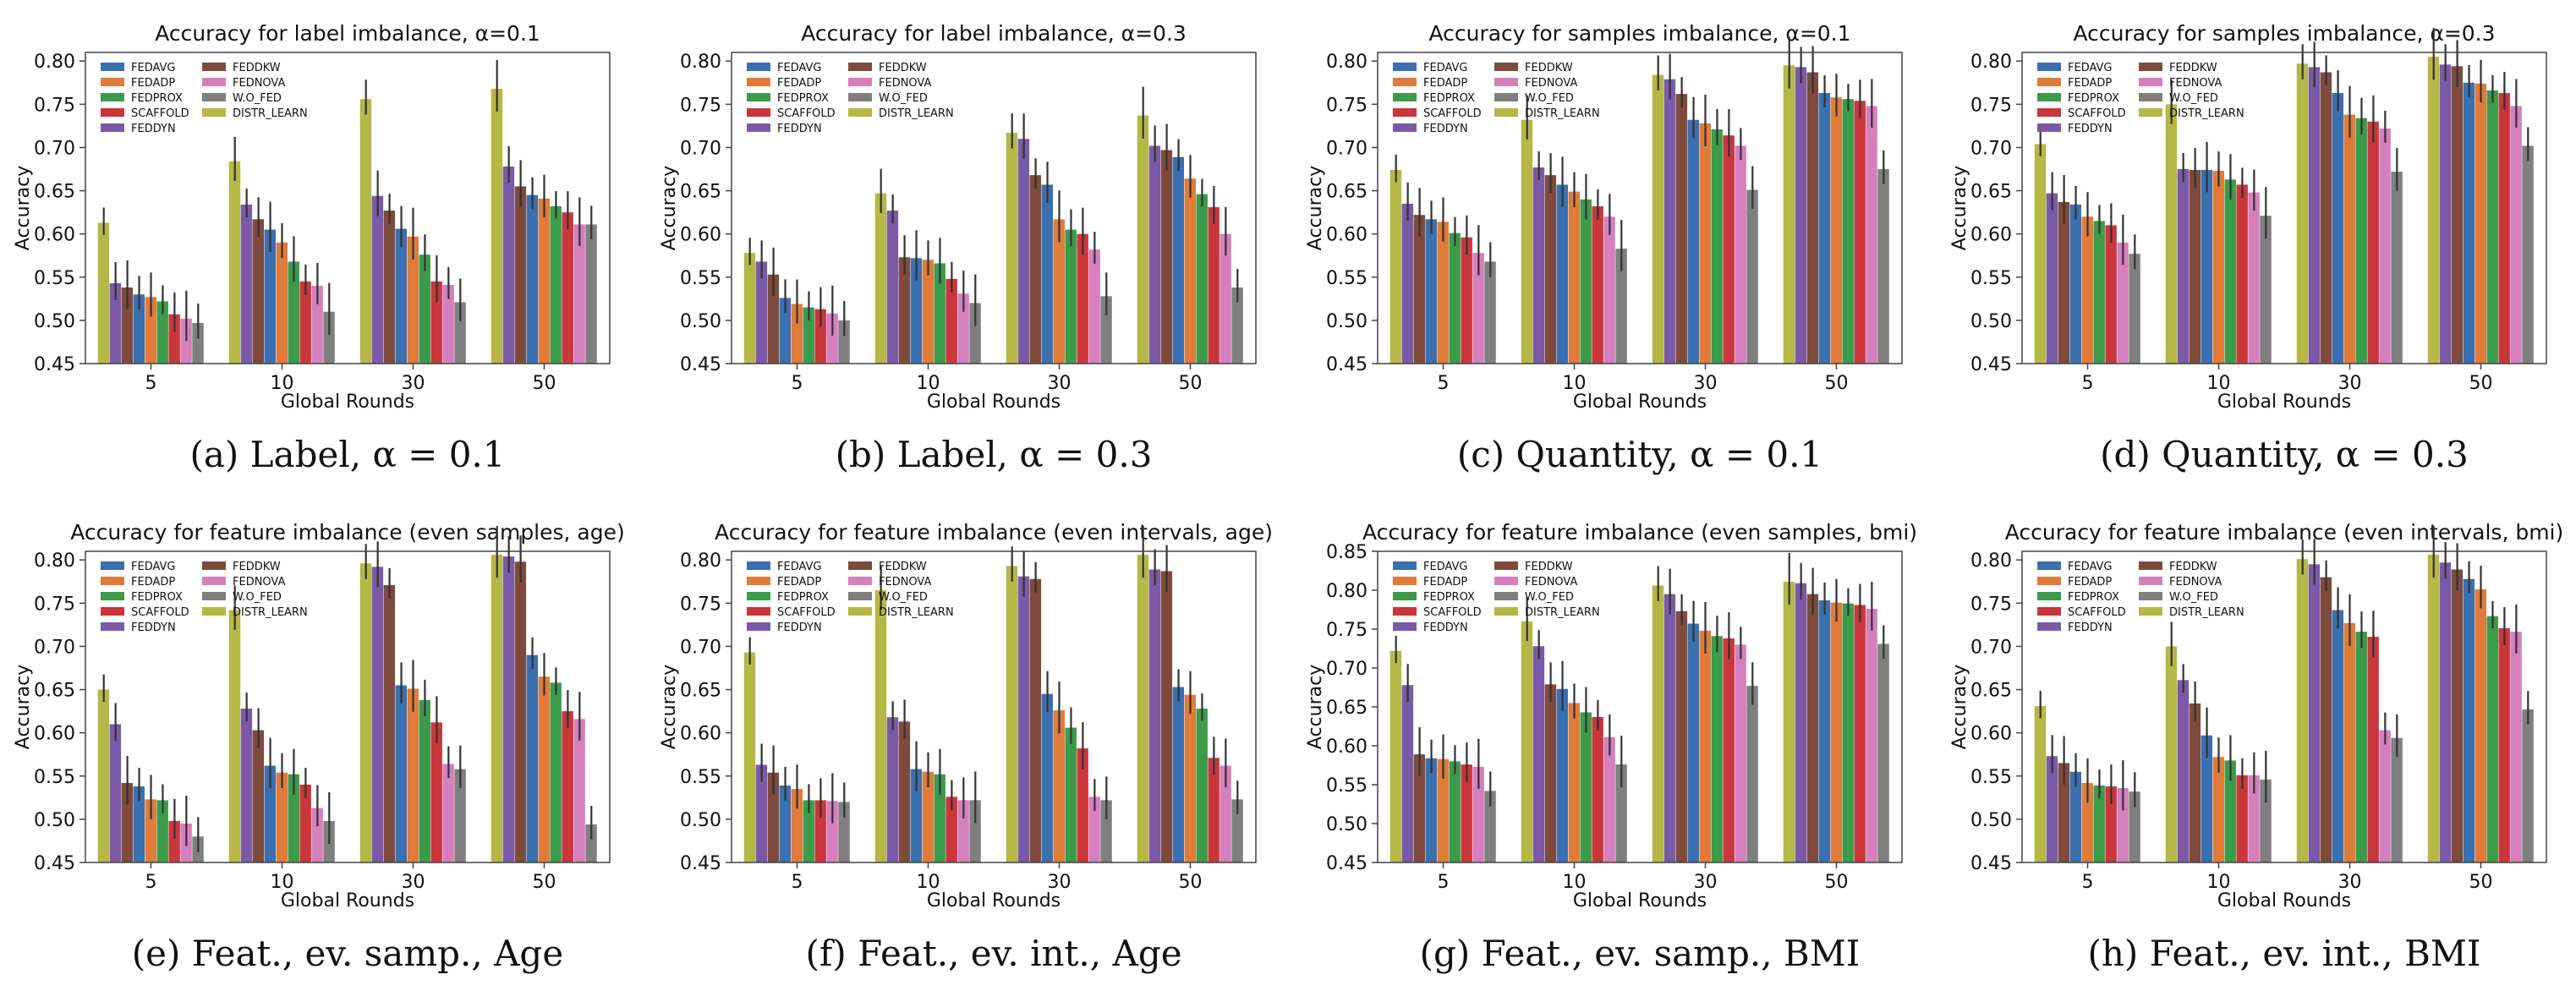 Image resolution: width=2576 pixels, height=991 pixels. Describe the element at coordinates (700, 192) in the screenshot. I see `y-tick-label: 0.65` at that location.